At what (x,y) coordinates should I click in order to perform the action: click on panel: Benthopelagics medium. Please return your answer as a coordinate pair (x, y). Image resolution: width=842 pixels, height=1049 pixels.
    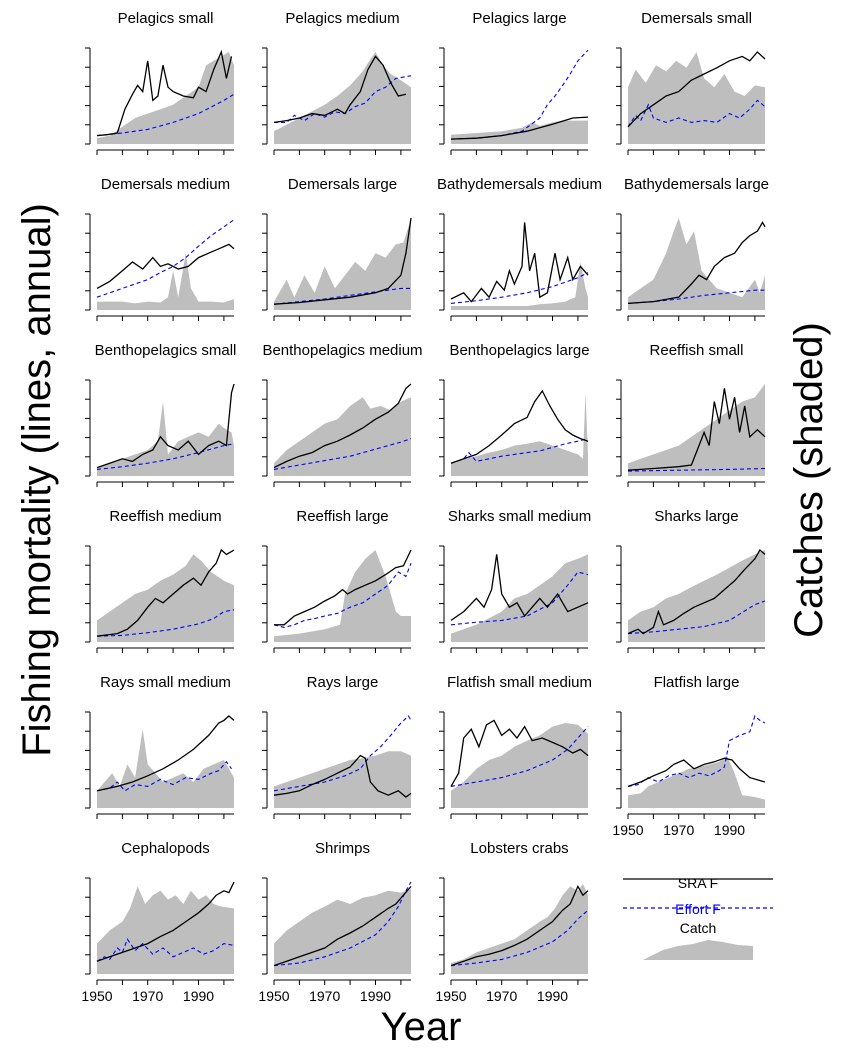
    Looking at the image, I should click on (342, 414).